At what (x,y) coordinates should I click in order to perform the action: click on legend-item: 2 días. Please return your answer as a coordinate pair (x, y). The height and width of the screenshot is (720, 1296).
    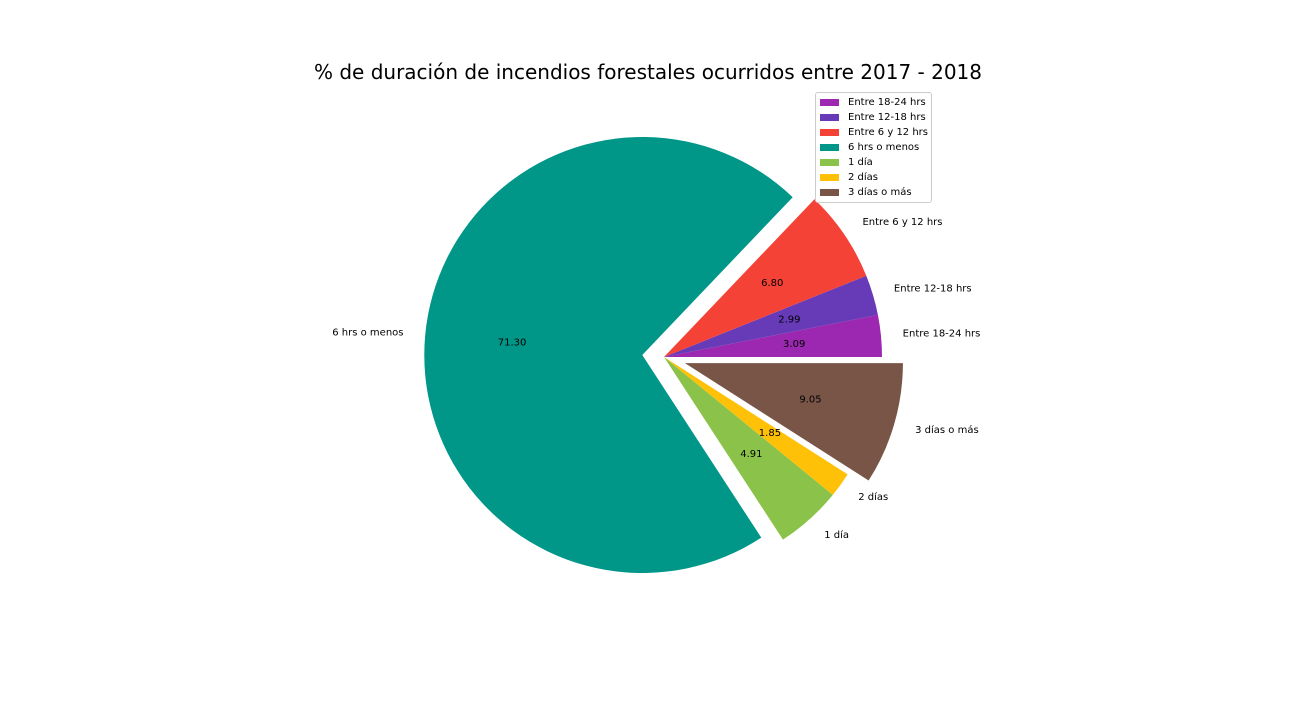
    Looking at the image, I should click on (873, 177).